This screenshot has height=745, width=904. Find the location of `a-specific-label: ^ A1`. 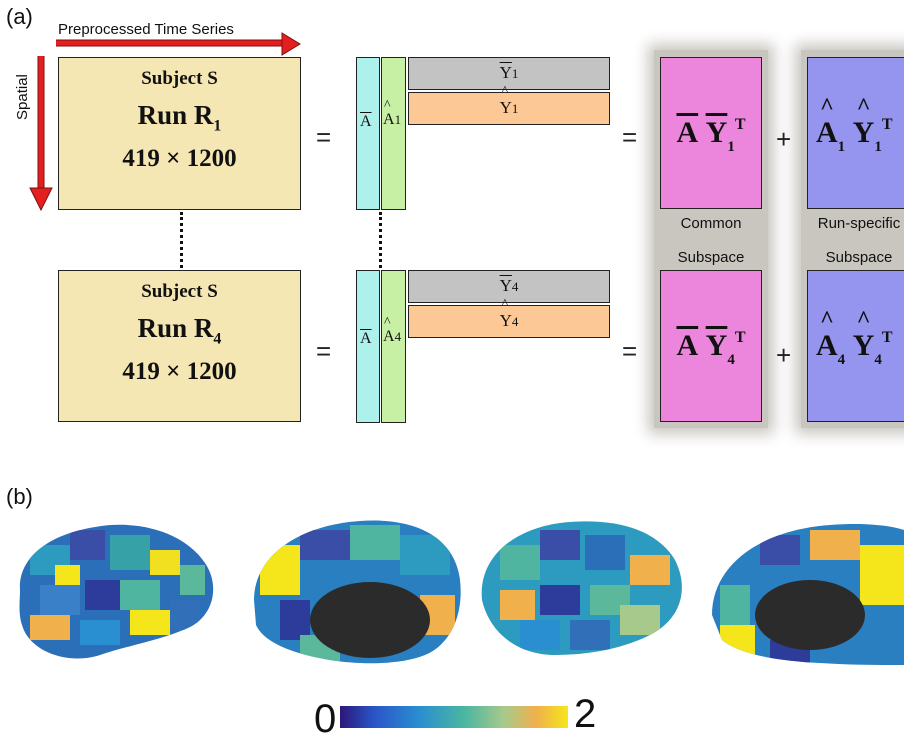

a-specific-label: ^ A1 is located at coordinates (392, 113).